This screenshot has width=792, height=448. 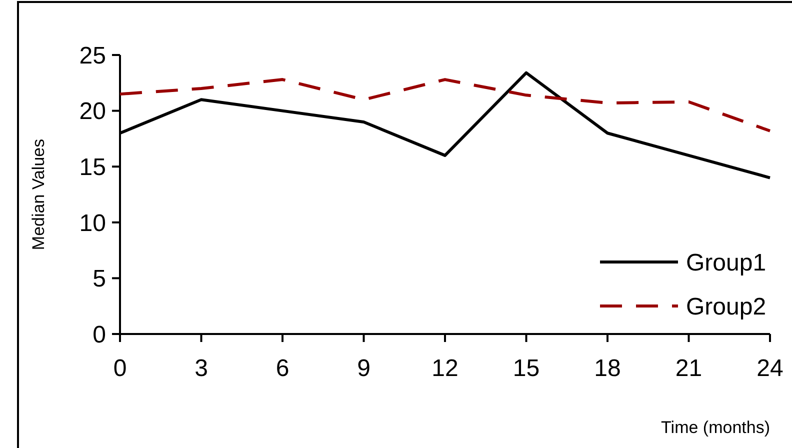 What do you see at coordinates (445, 368) in the screenshot?
I see `x-tick-label: 12` at bounding box center [445, 368].